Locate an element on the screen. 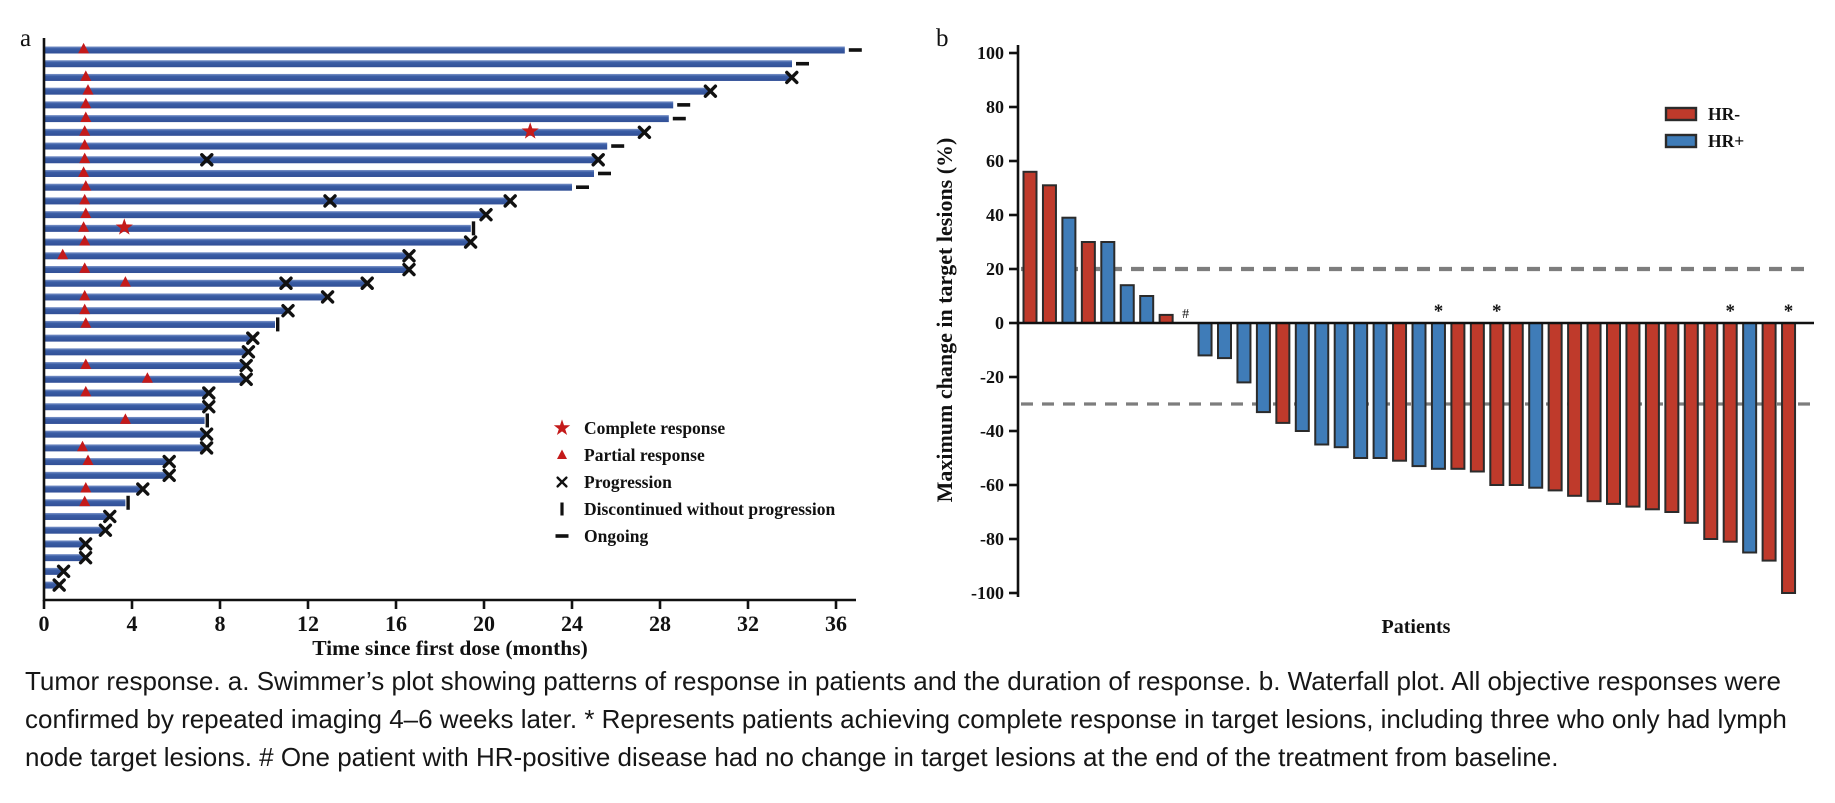 The image size is (1835, 803). swimmer-x-tick-label: 0 is located at coordinates (44, 623).